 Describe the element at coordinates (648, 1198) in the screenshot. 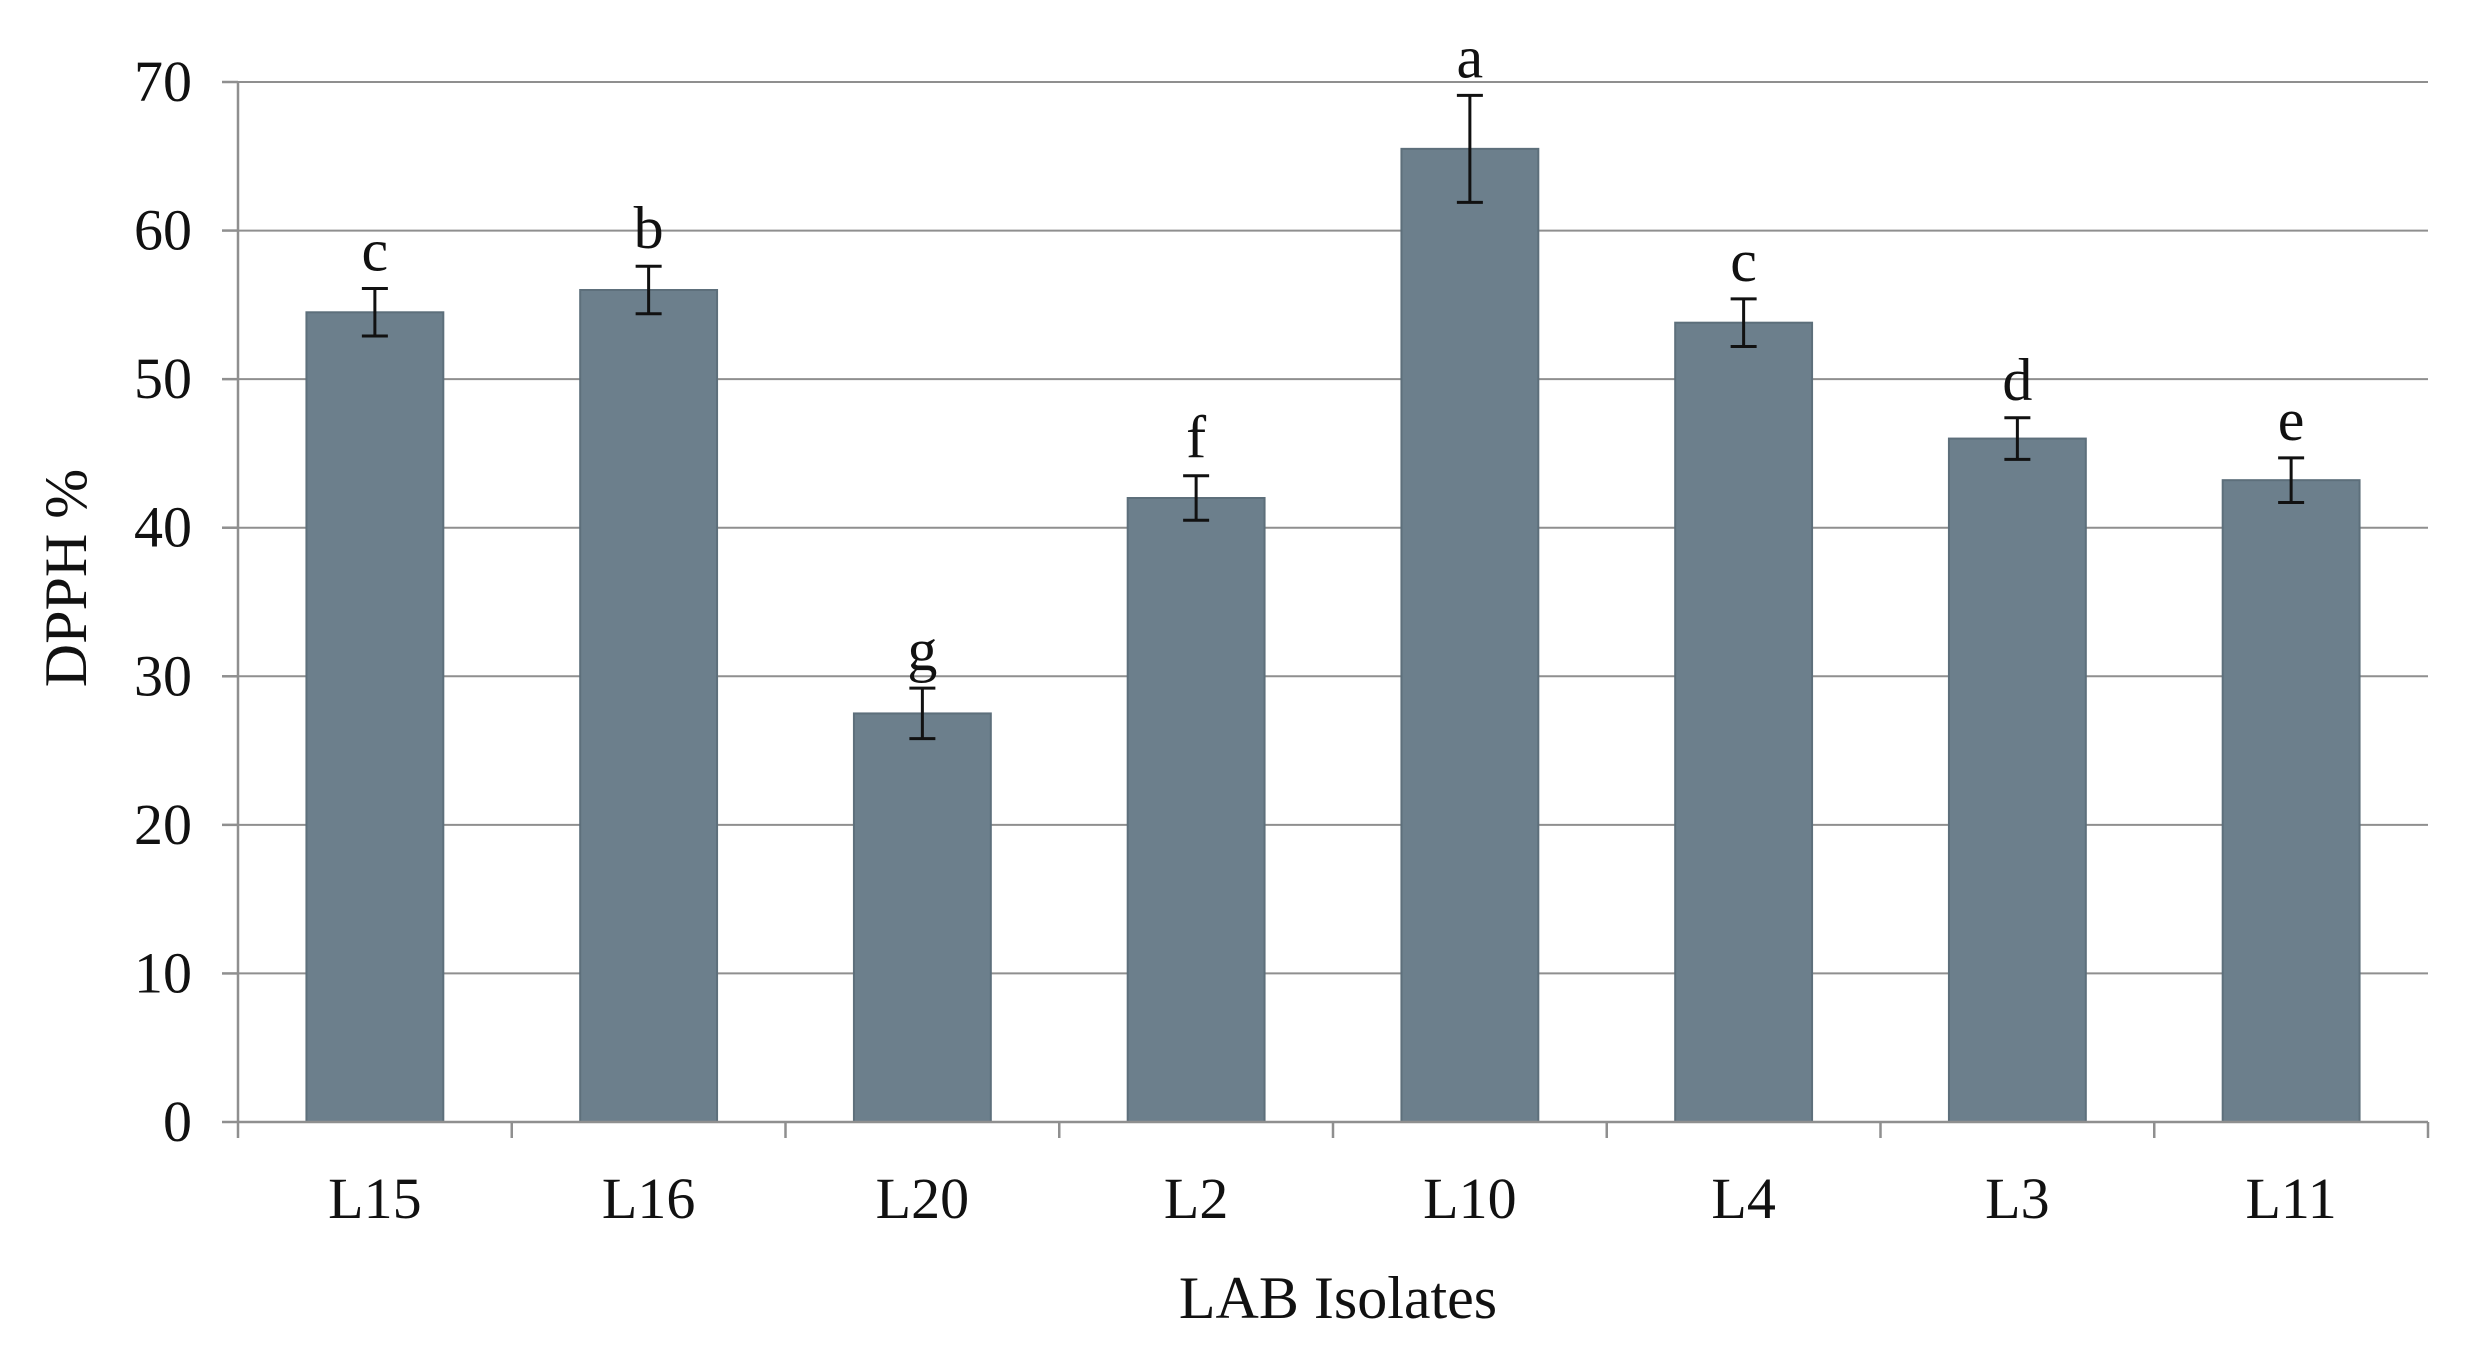

I see `x-tick-label-l16: L16` at that location.